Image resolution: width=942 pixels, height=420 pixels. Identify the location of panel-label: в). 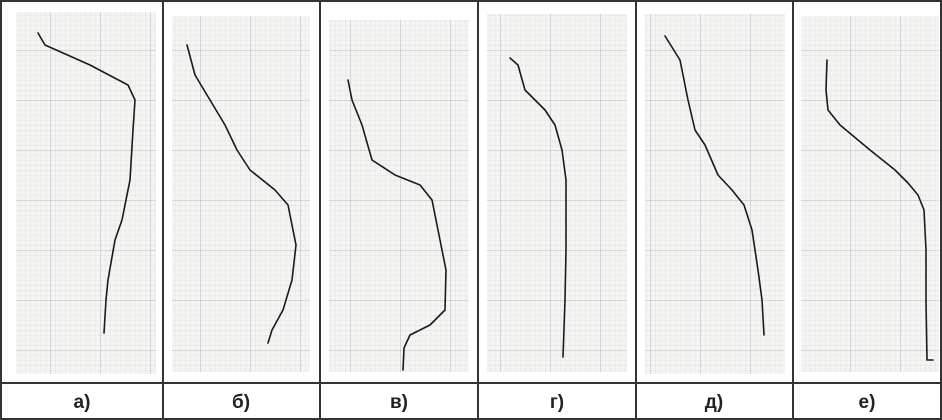
(399, 402).